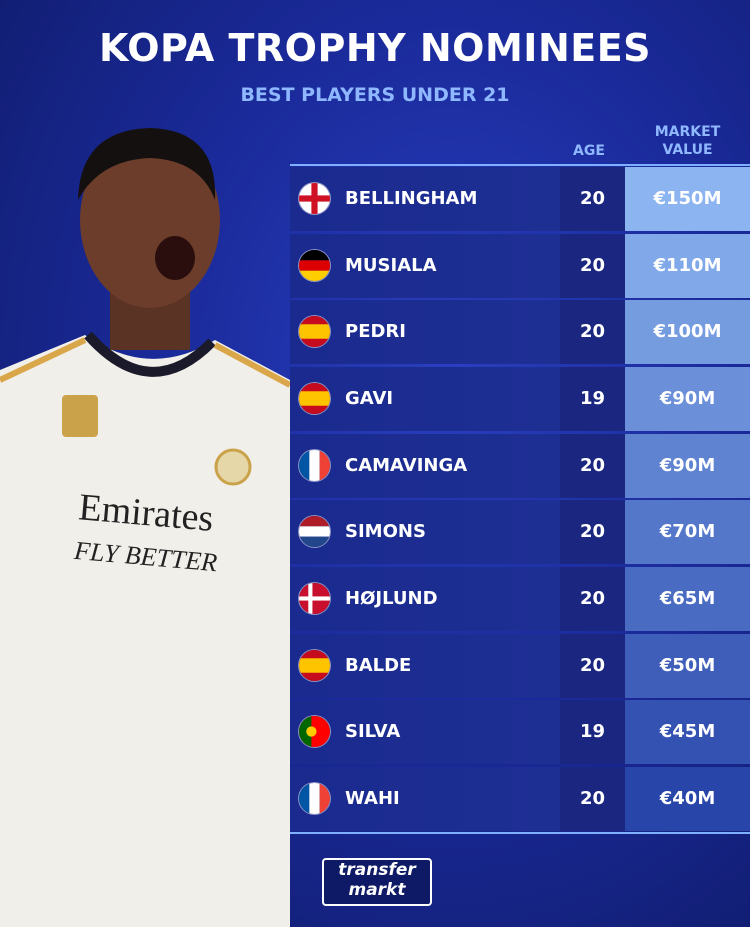 The height and width of the screenshot is (927, 750). What do you see at coordinates (377, 870) in the screenshot?
I see `logo-text: transfer` at bounding box center [377, 870].